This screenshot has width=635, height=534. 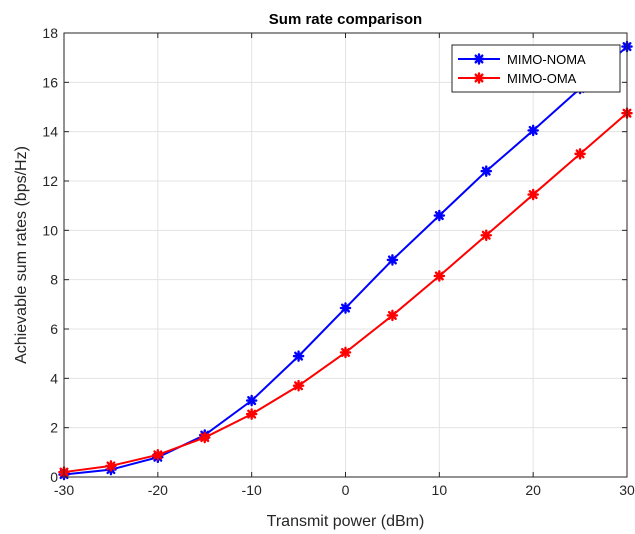 What do you see at coordinates (54, 428) in the screenshot?
I see `y-tick-label: 2` at bounding box center [54, 428].